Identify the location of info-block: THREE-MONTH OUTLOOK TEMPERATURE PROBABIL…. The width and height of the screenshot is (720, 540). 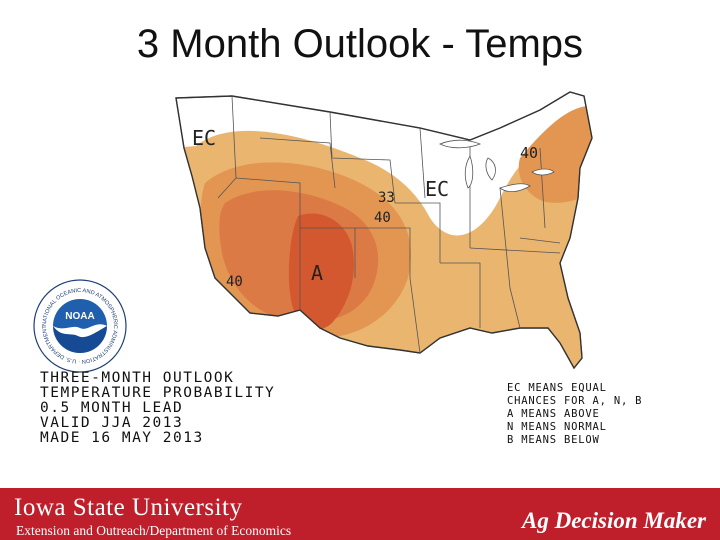
(157, 408).